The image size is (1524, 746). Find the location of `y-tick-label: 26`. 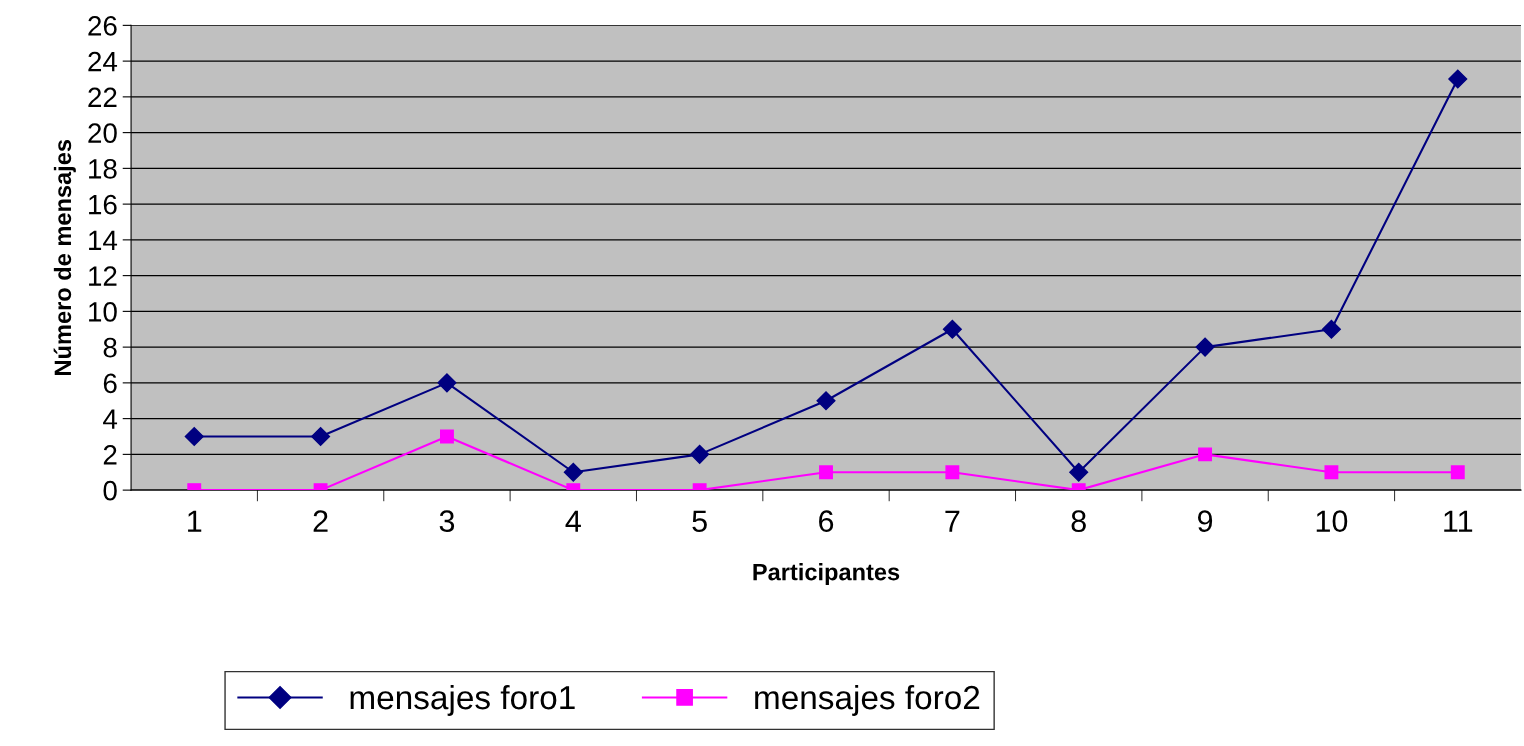

y-tick-label: 26 is located at coordinates (102, 26).